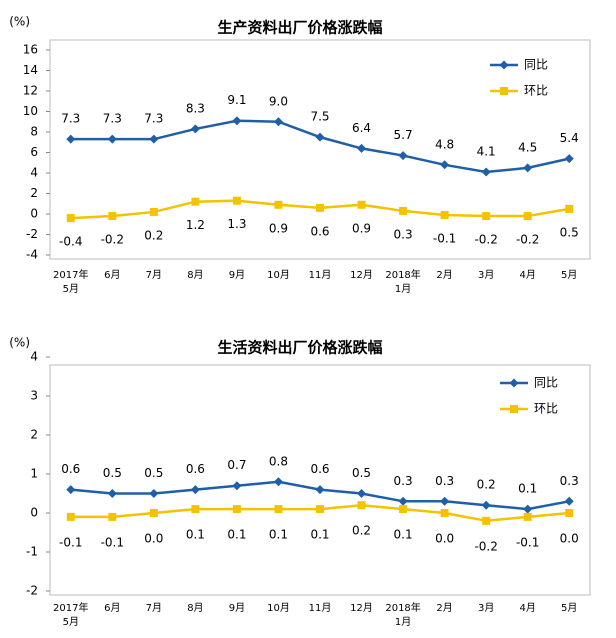 Image resolution: width=616 pixels, height=638 pixels. What do you see at coordinates (30, 70) in the screenshot?
I see `y-tick-label: 14` at bounding box center [30, 70].